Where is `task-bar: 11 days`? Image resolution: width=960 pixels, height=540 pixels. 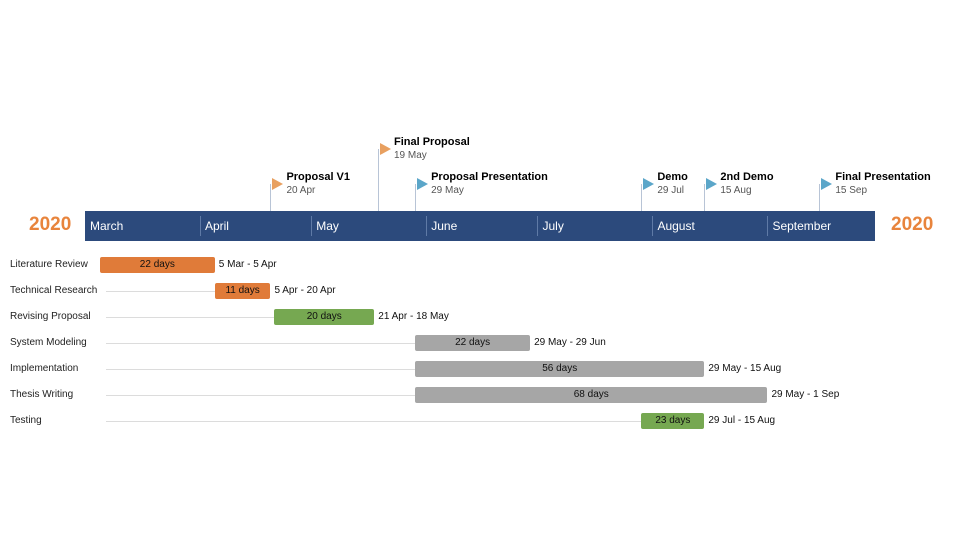 task-bar: 11 days is located at coordinates (242, 291).